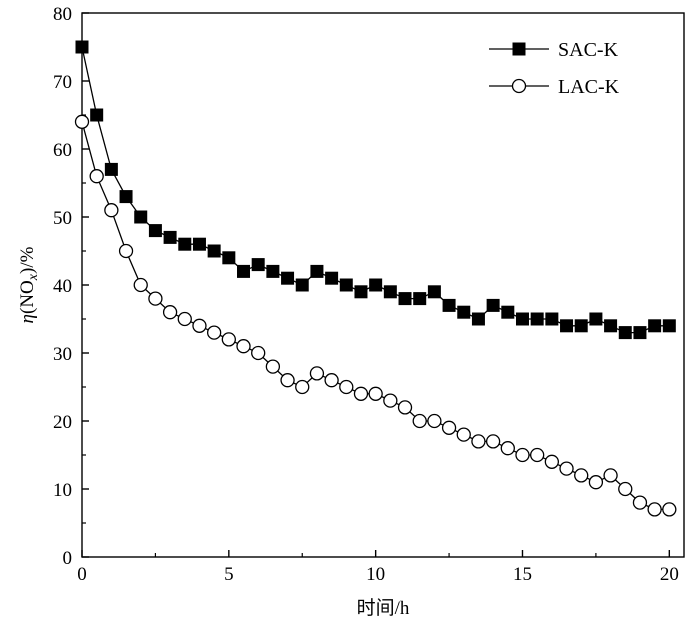 This screenshot has width=700, height=620. What do you see at coordinates (554, 87) in the screenshot?
I see `legend-entry-lac-k: LAC-K` at bounding box center [554, 87].